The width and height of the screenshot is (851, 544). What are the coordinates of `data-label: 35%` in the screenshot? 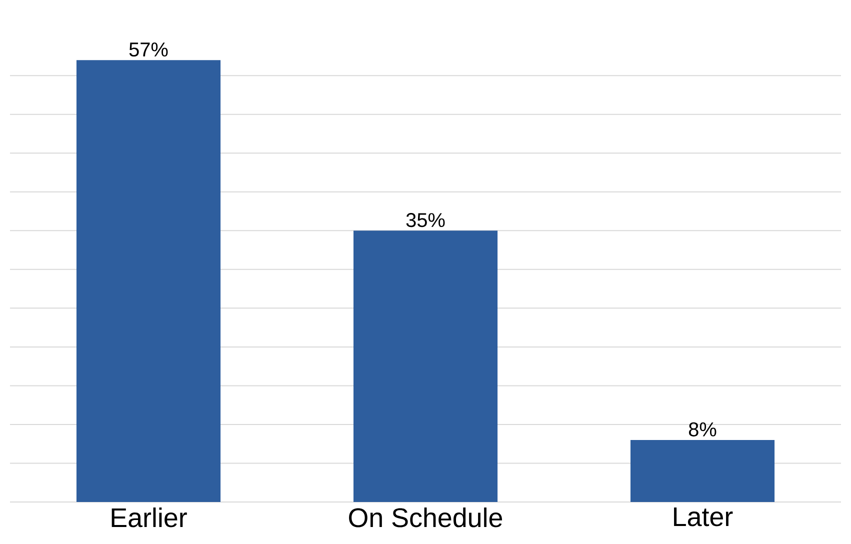 It's located at (425, 220).